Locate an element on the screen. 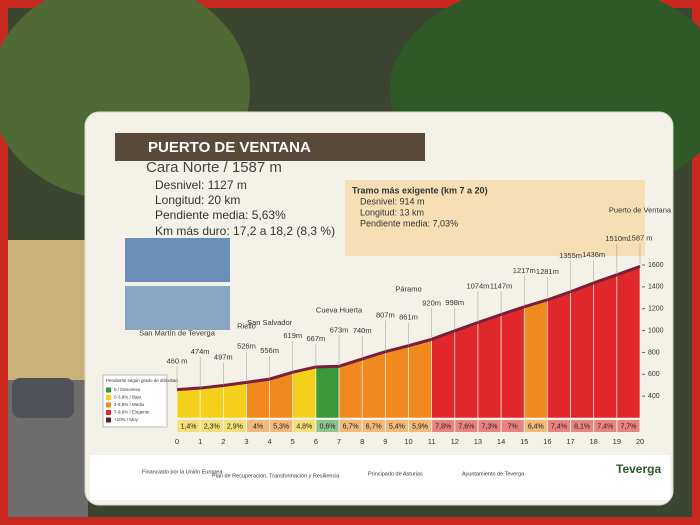 The width and height of the screenshot is (700, 525). y-tick-label: 600 is located at coordinates (654, 374).